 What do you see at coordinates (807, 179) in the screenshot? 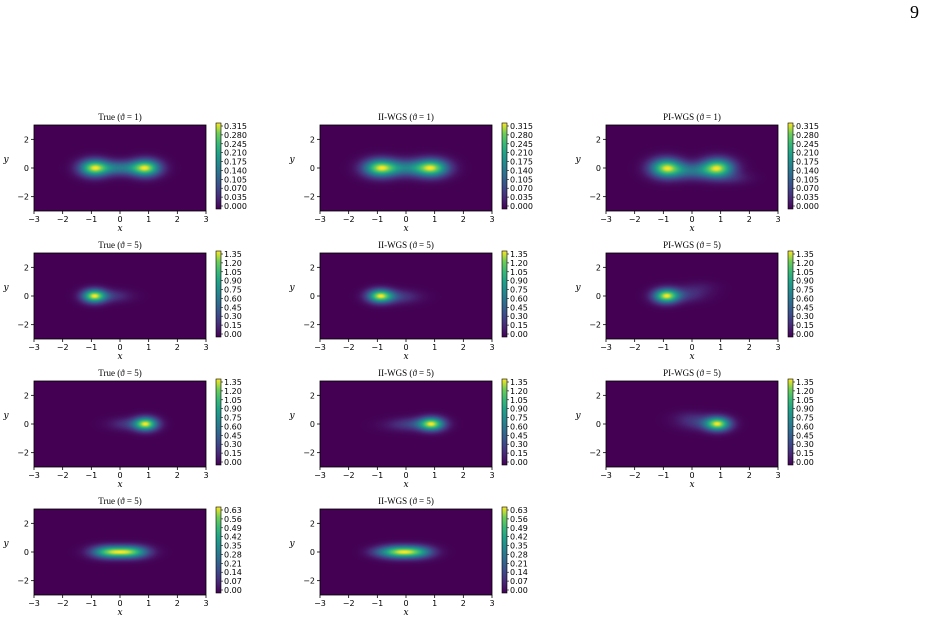
I see `colorbar-tick-label: 0.105` at bounding box center [807, 179].